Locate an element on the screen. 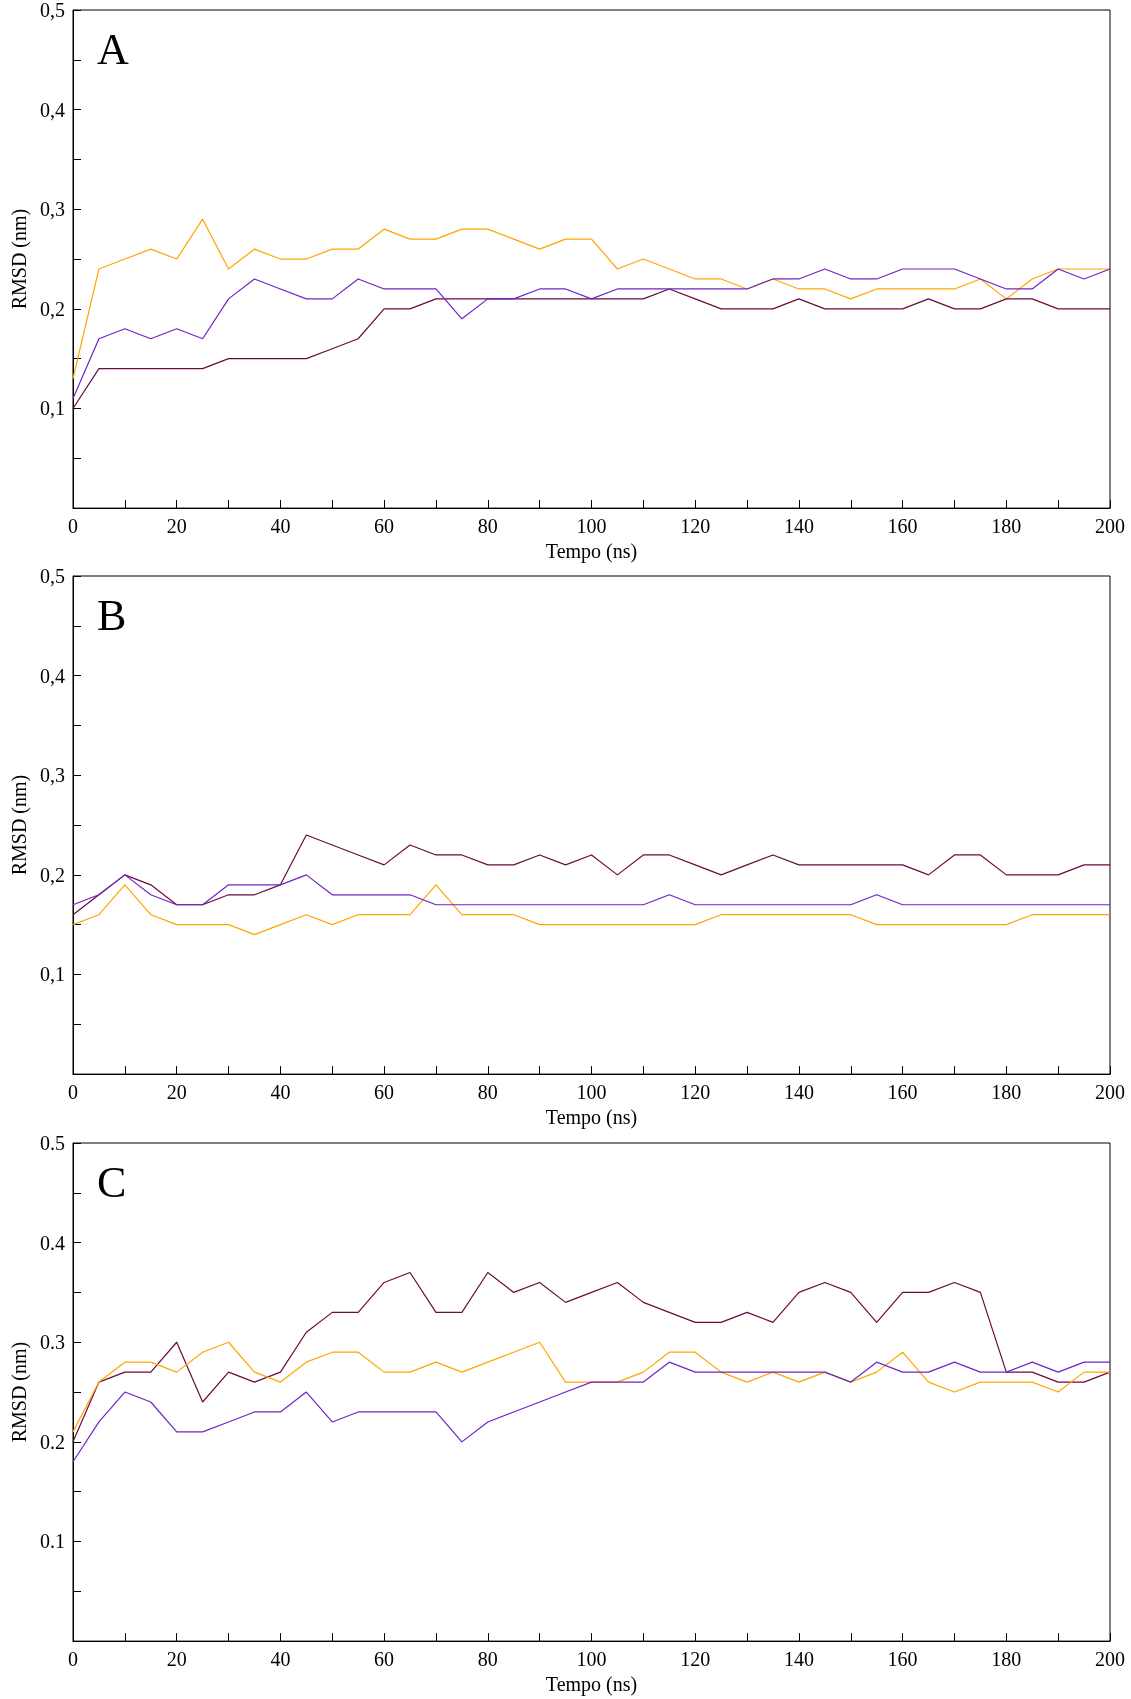 The image size is (1131, 1699). y-tick-label: 0.1 is located at coordinates (52, 1541).